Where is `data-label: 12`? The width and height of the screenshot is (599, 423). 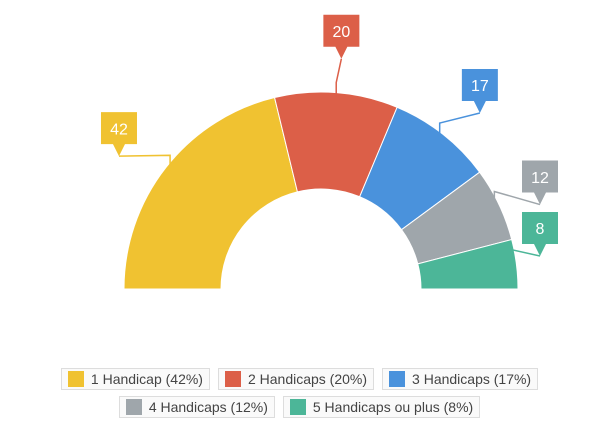
data-label: 12 is located at coordinates (540, 178).